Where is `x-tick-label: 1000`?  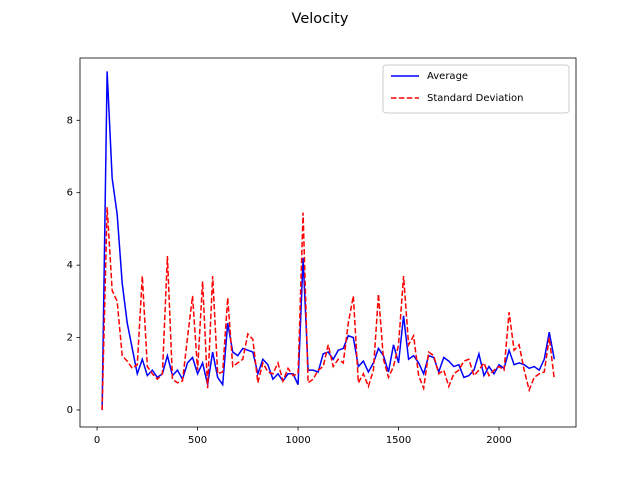 x-tick-label: 1000 is located at coordinates (297, 440).